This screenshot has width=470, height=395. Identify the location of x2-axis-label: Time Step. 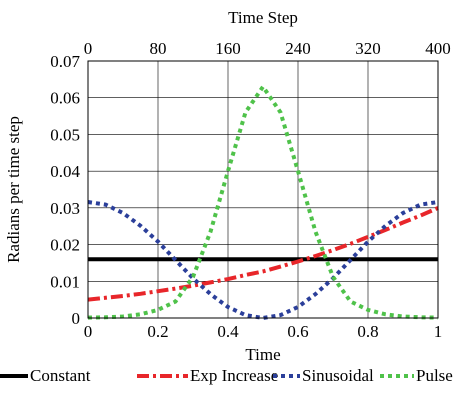
(263, 17).